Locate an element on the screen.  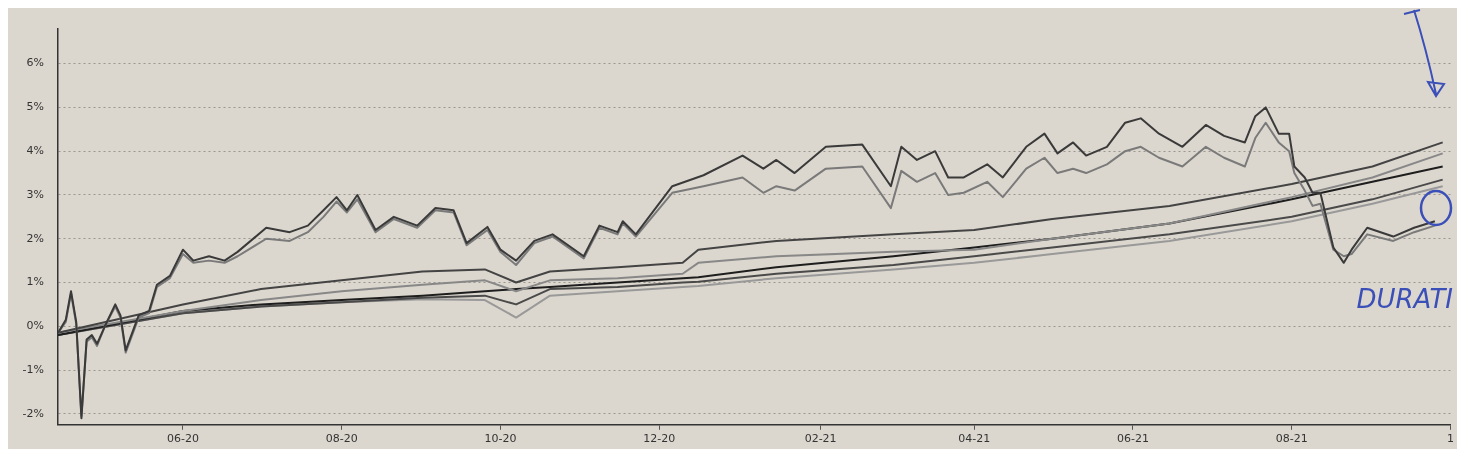
x-tick-label: 04-21 is located at coordinates (974, 439).